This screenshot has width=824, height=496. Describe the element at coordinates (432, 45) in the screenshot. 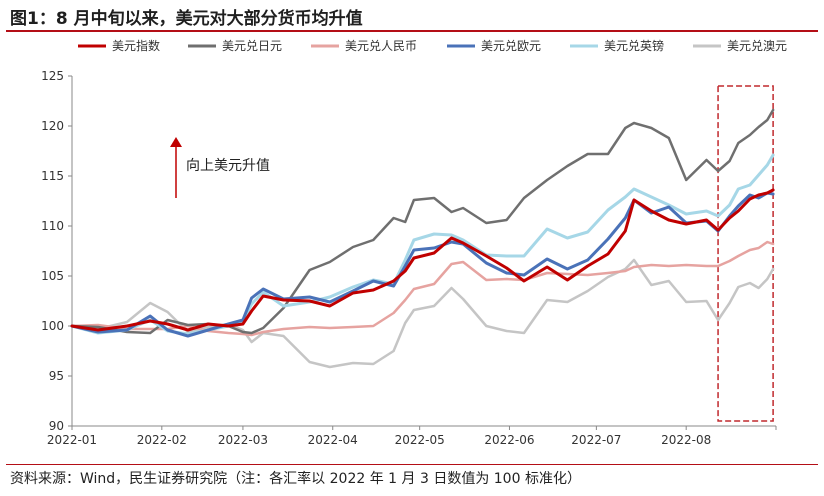

I see `legend: 美元指数 美元兑日元 美元兑人民币 美元兑欧元 美元兑英镑 美元兑澳元` at that location.